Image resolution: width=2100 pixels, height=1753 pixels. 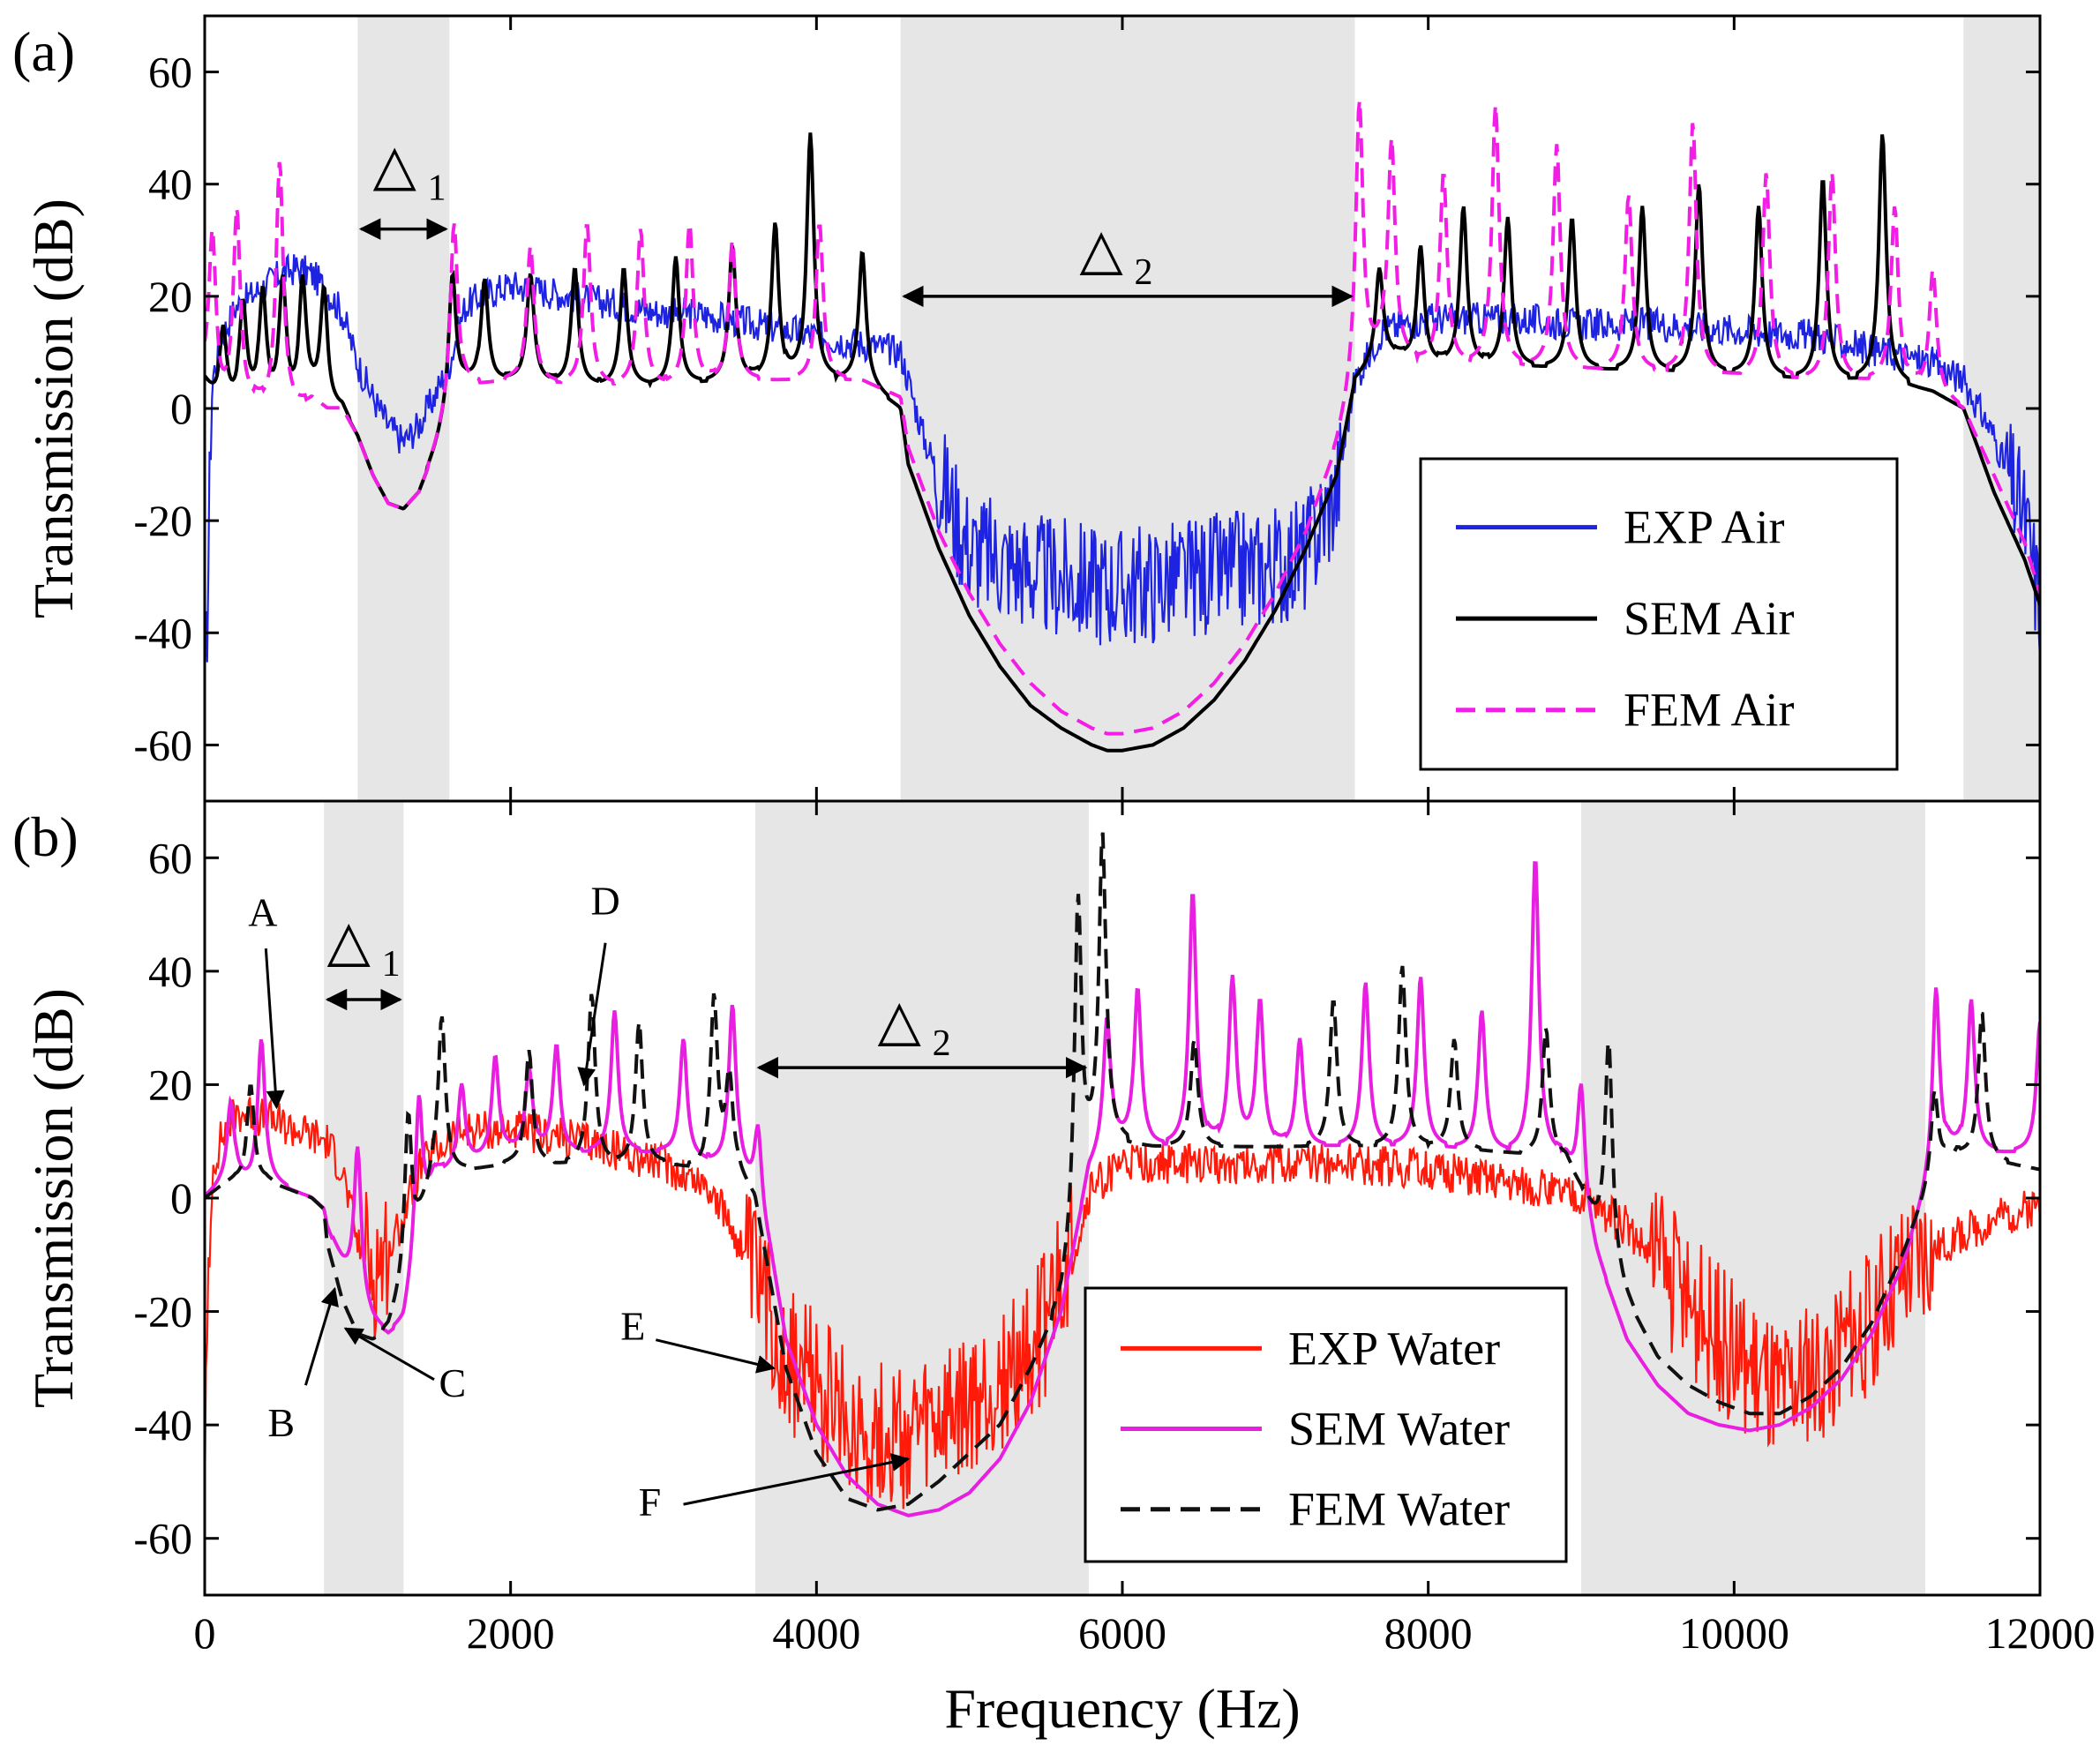 What do you see at coordinates (632, 1326) in the screenshot?
I see `point-label-E: E` at bounding box center [632, 1326].